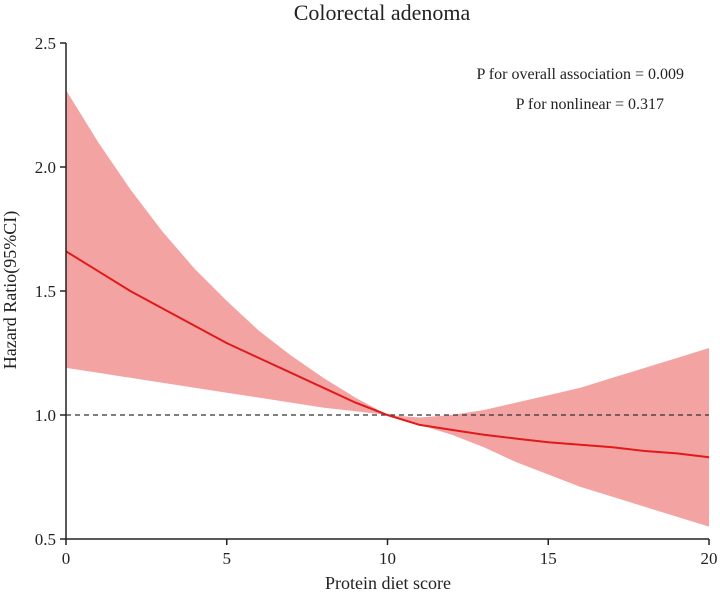 This screenshot has width=720, height=595. Describe the element at coordinates (66, 558) in the screenshot. I see `x-tick-label: 0` at that location.